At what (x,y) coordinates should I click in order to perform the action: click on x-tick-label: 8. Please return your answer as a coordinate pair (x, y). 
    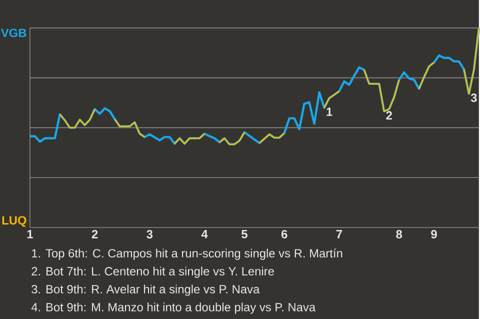
    Looking at the image, I should click on (399, 234).